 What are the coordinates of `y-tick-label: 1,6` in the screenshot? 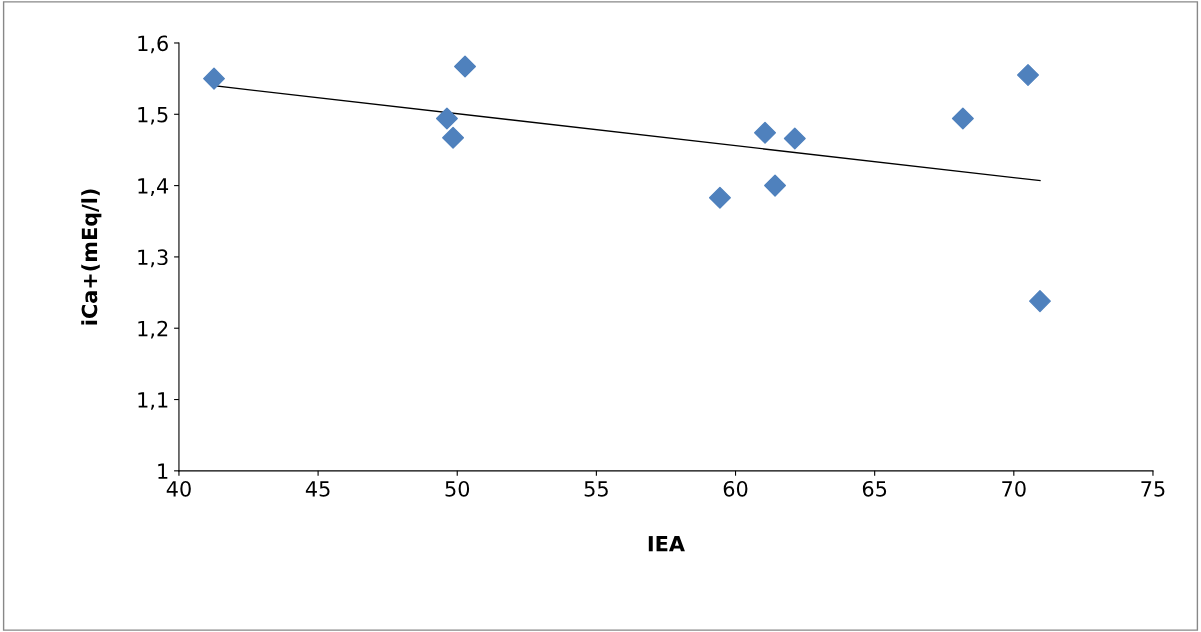 It's located at (153, 44).